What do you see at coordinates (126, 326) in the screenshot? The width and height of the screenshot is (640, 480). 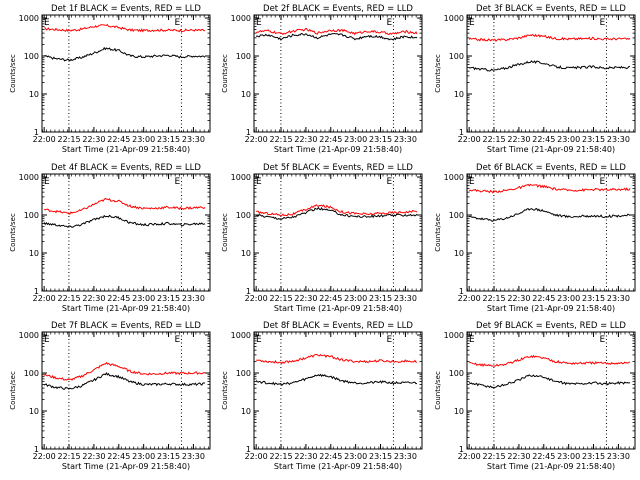 I see `panel-title: Det 7f BLACK = Events, RED = LLD` at bounding box center [126, 326].